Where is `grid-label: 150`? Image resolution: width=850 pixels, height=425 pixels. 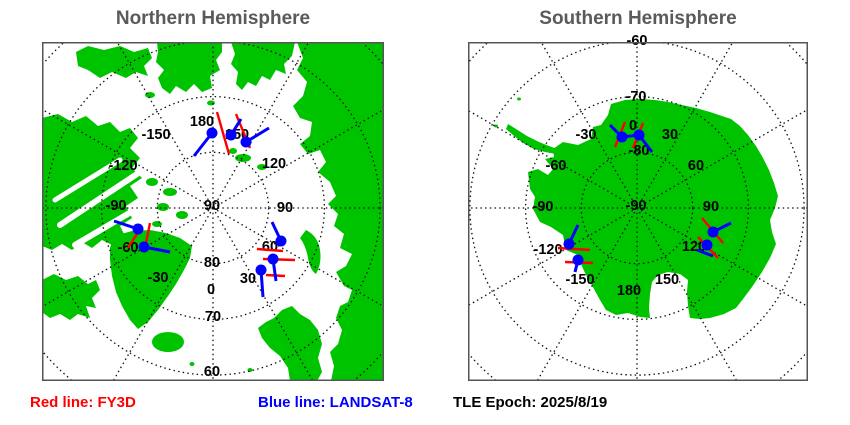 grid-label: 150 is located at coordinates (667, 280).